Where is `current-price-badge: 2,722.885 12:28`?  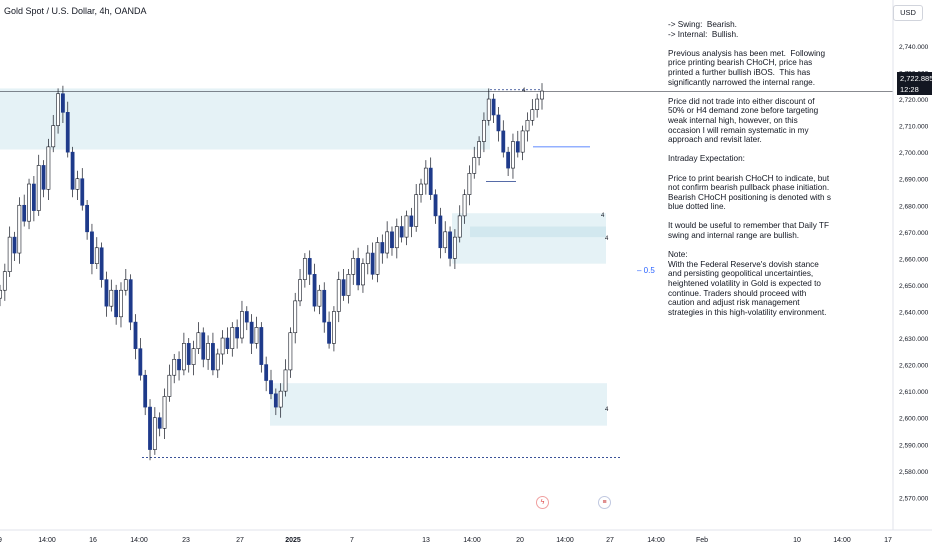
current-price-badge: 2,722.885 12:28 is located at coordinates (914, 83).